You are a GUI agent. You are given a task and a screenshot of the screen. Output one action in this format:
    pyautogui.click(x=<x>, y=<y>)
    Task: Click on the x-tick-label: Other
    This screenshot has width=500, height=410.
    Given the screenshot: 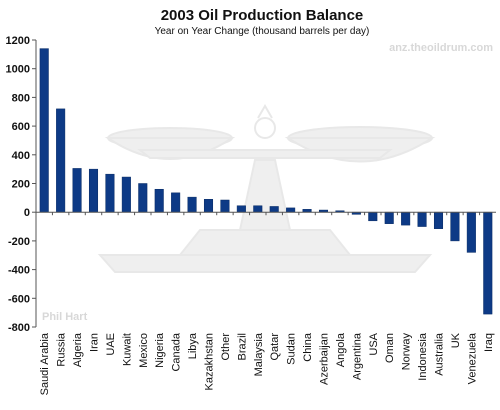 What is the action you would take?
    pyautogui.click(x=226, y=347)
    